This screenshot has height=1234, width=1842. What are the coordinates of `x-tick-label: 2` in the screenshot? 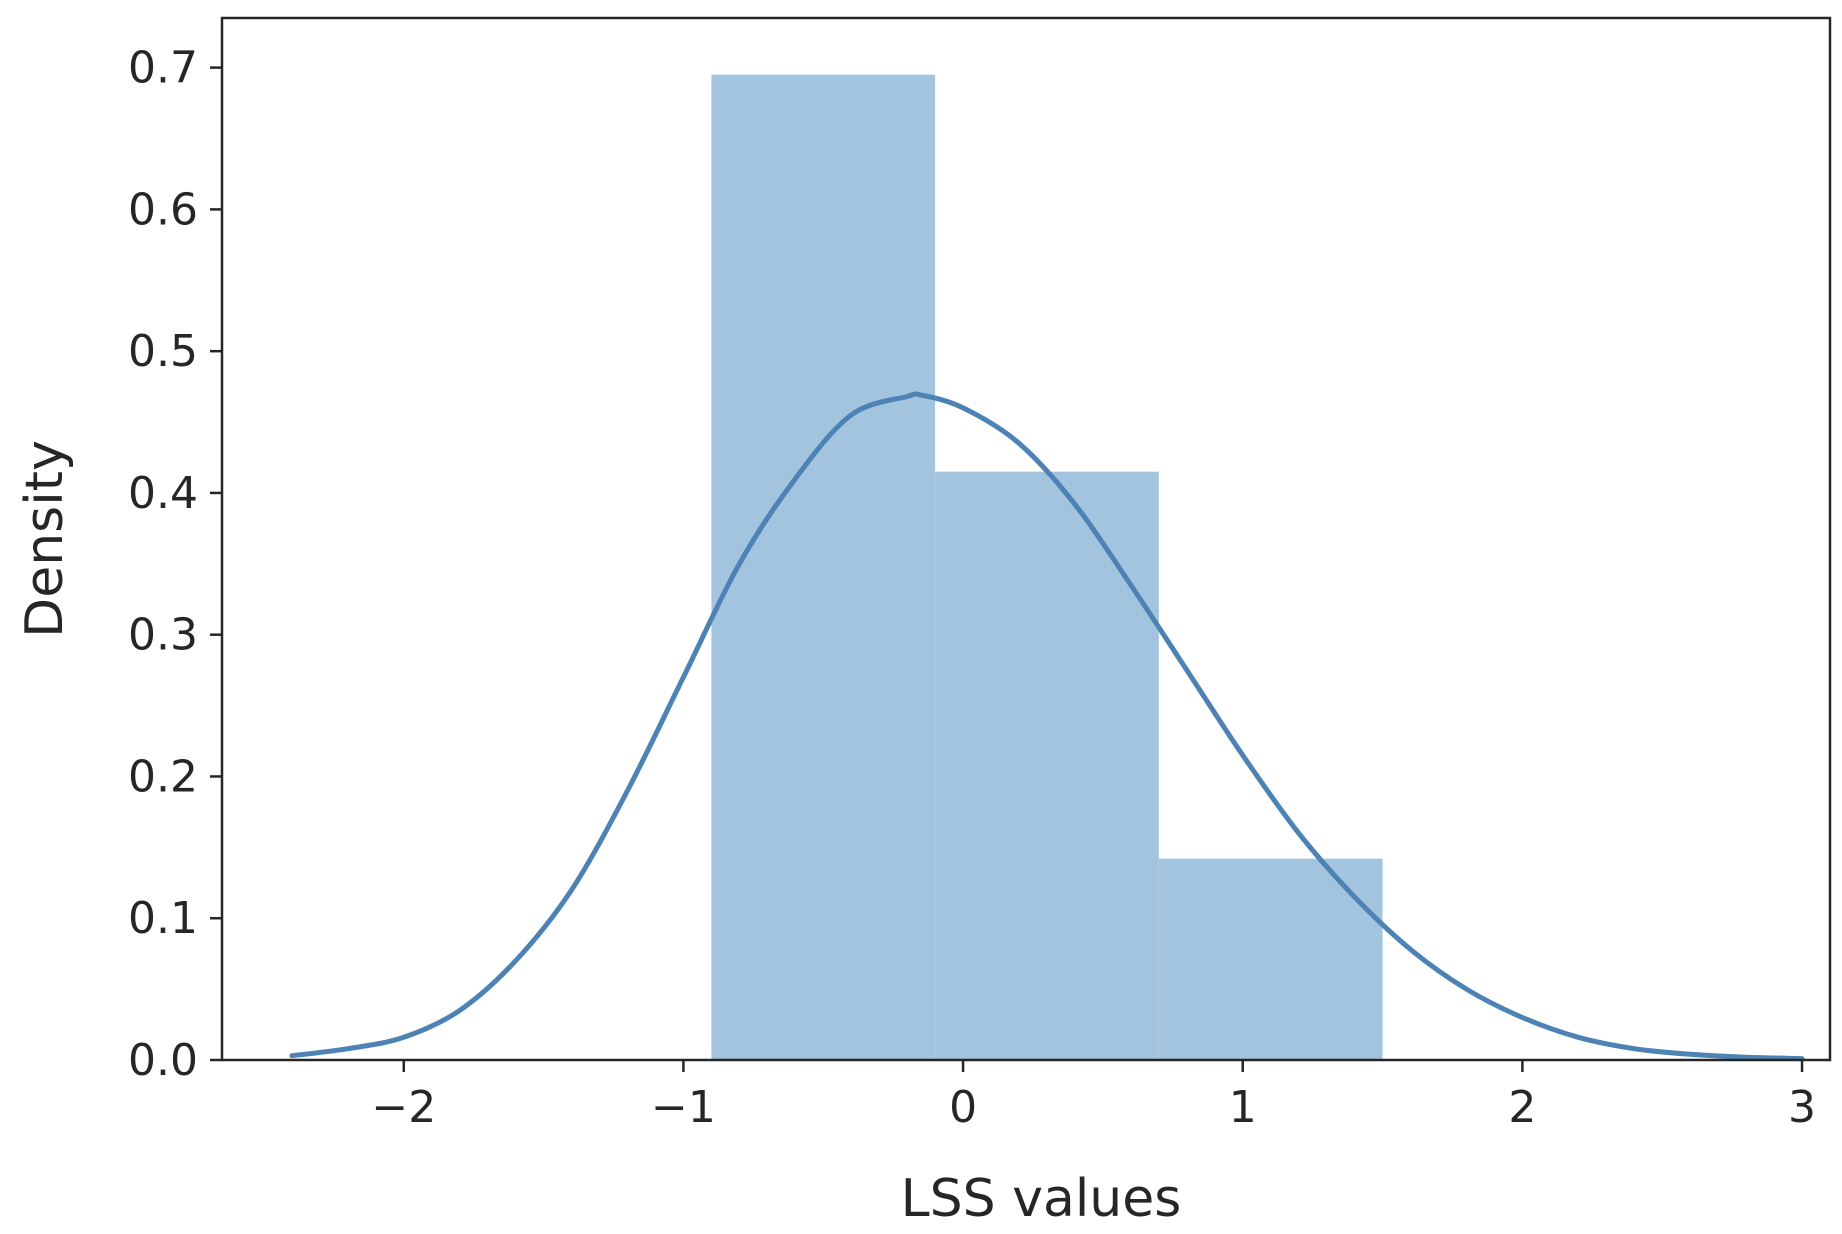 It's located at (1522, 1107).